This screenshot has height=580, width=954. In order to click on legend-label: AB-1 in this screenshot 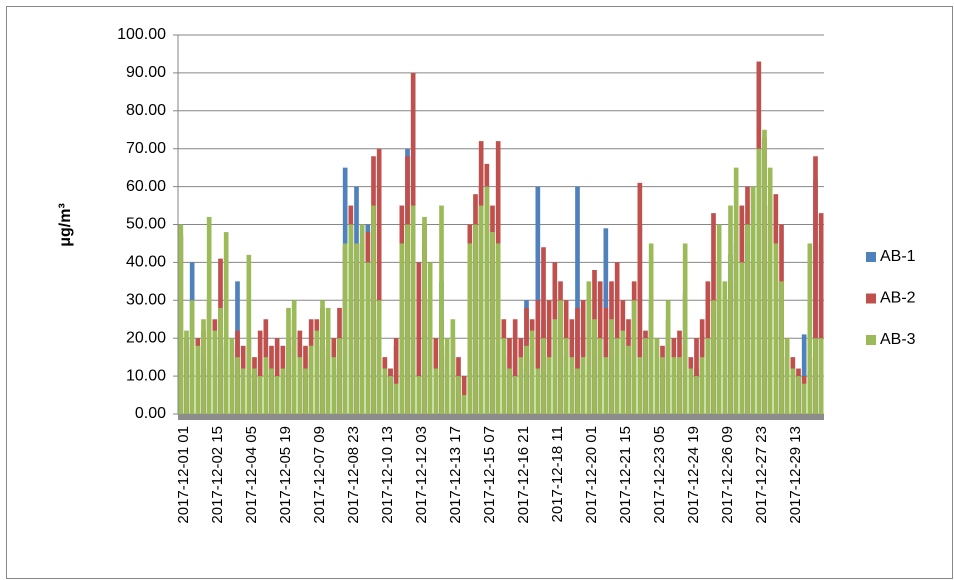, I will do `click(898, 256)`.